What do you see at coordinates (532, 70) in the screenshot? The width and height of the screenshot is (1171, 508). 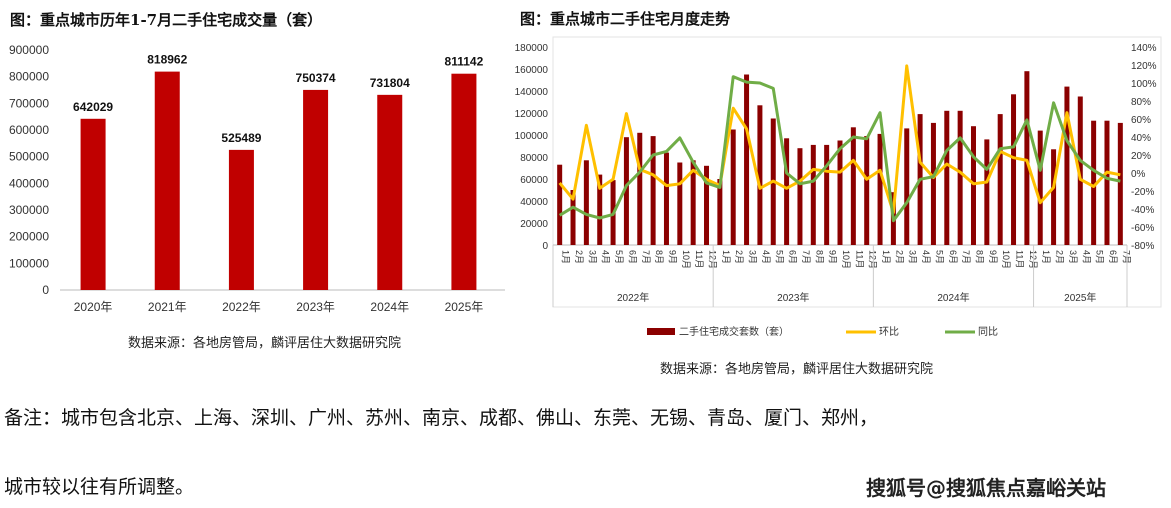 I see `left-y-tick-label: 160000` at bounding box center [532, 70].